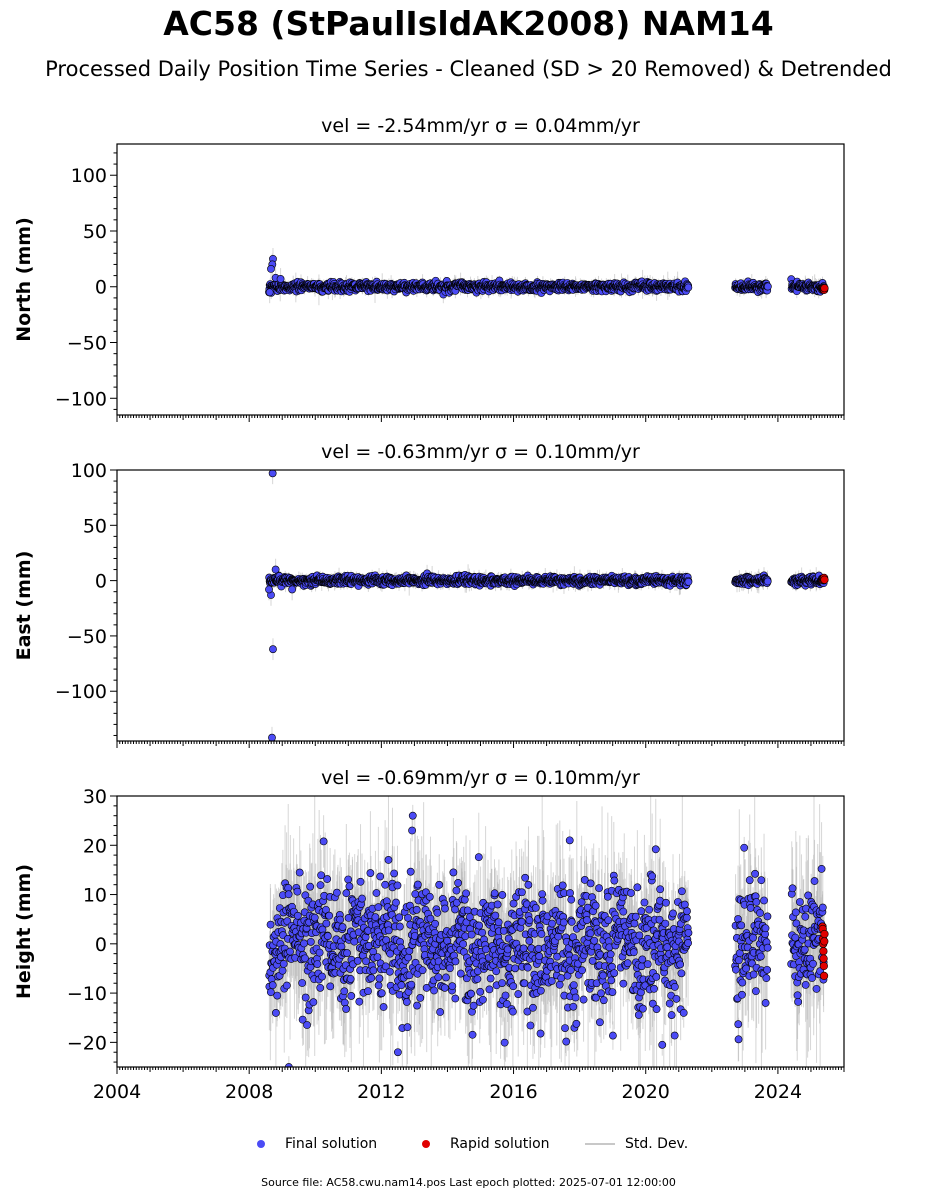  I want to click on figure-title: AC58 (StPaulIsldAK2008) NAM14, so click(468, 23).